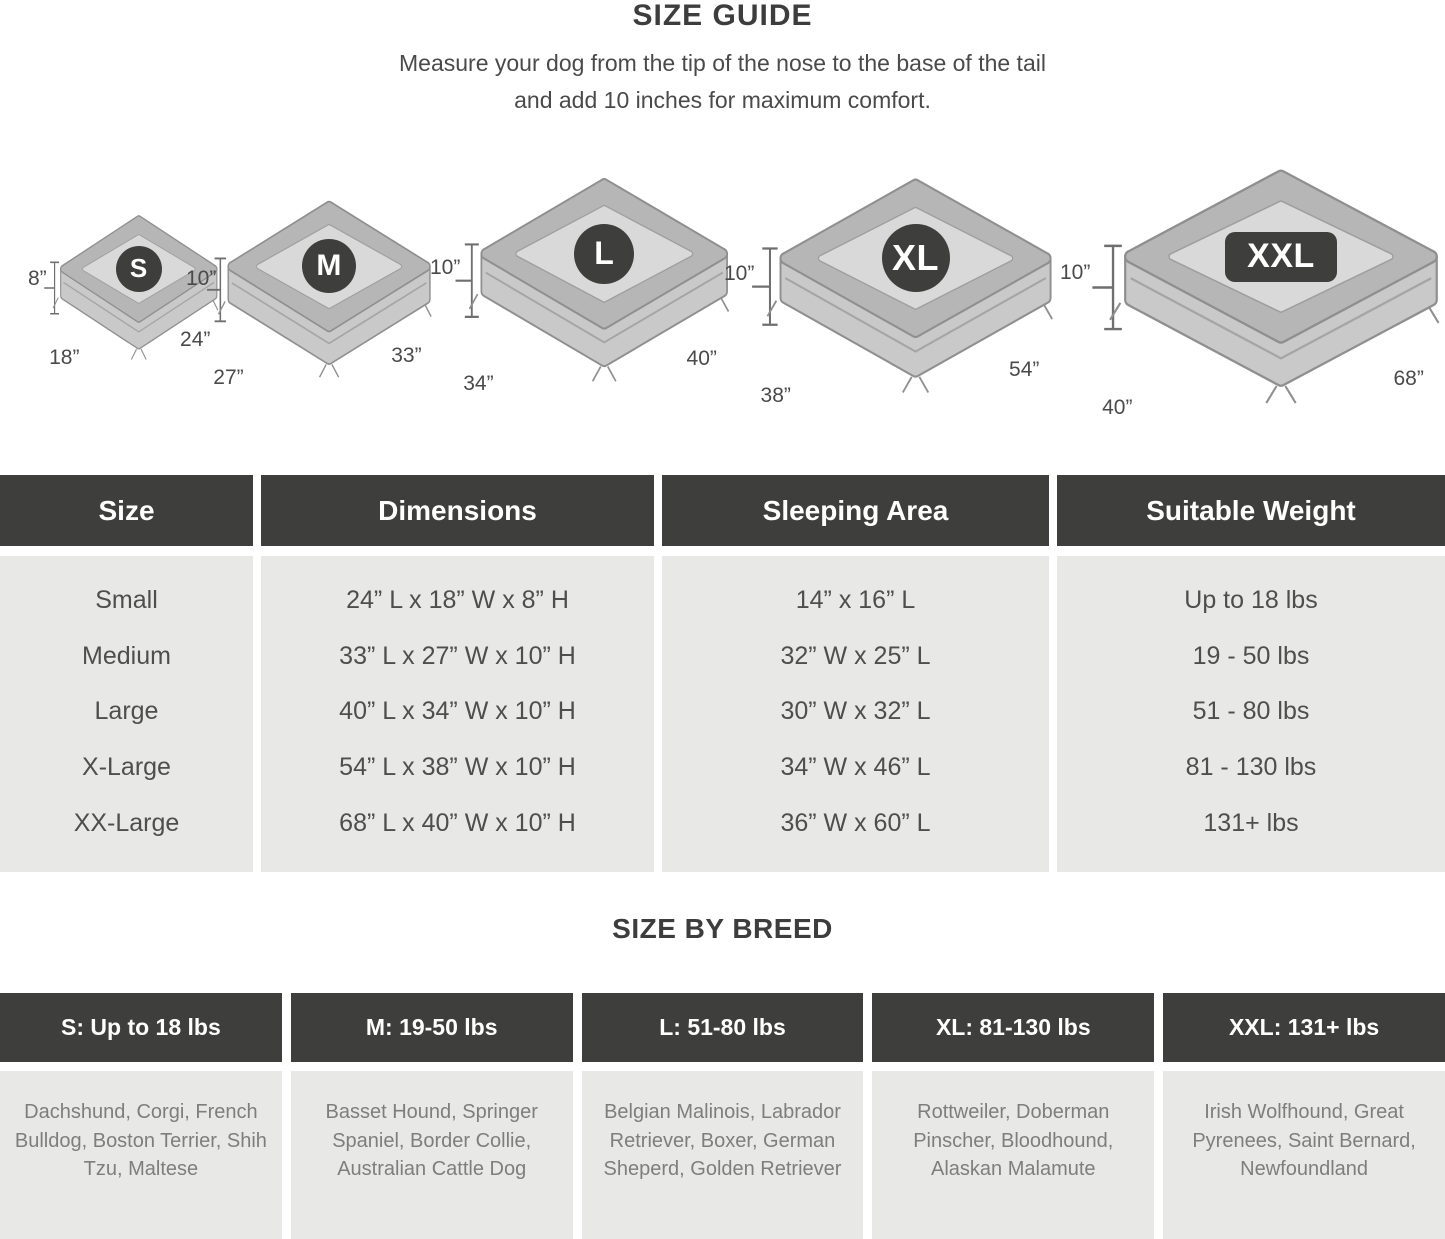  I want to click on size-table-cell: 36” W x 60” L, so click(855, 822).